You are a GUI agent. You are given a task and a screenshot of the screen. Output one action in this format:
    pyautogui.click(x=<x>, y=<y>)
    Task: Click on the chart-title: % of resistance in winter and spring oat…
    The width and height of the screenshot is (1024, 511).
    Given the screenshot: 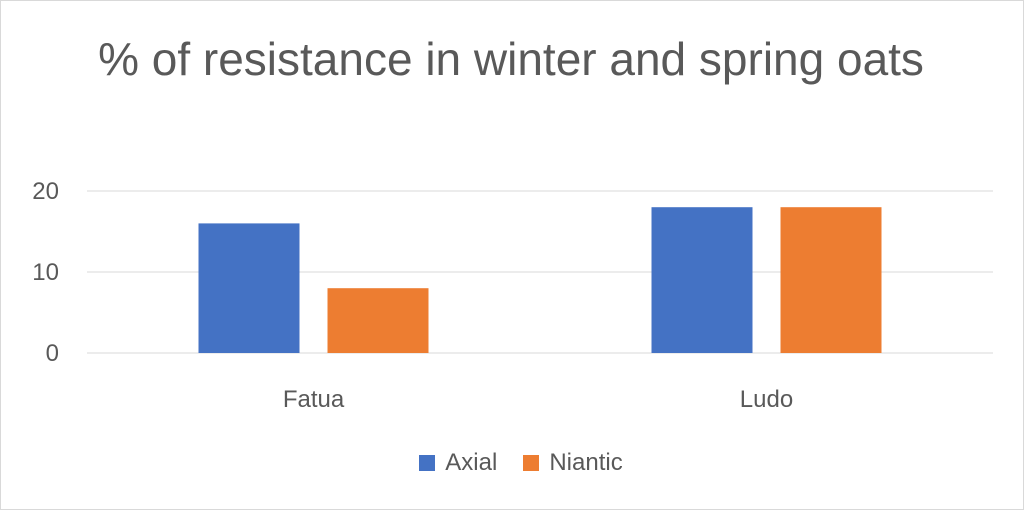 What is the action you would take?
    pyautogui.click(x=511, y=59)
    